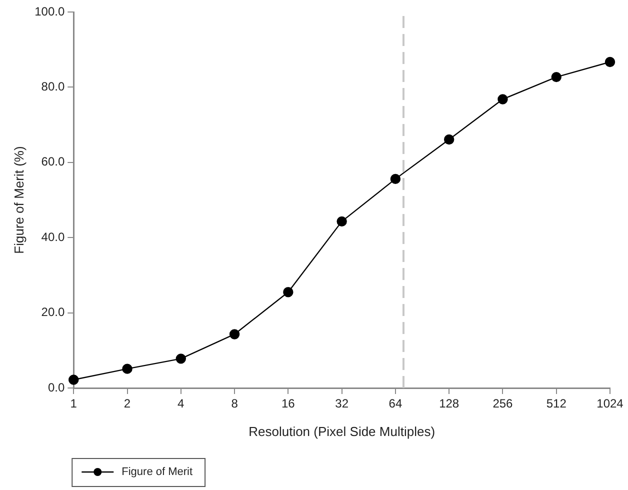 The height and width of the screenshot is (490, 628). I want to click on x-tick-label: 4, so click(181, 403).